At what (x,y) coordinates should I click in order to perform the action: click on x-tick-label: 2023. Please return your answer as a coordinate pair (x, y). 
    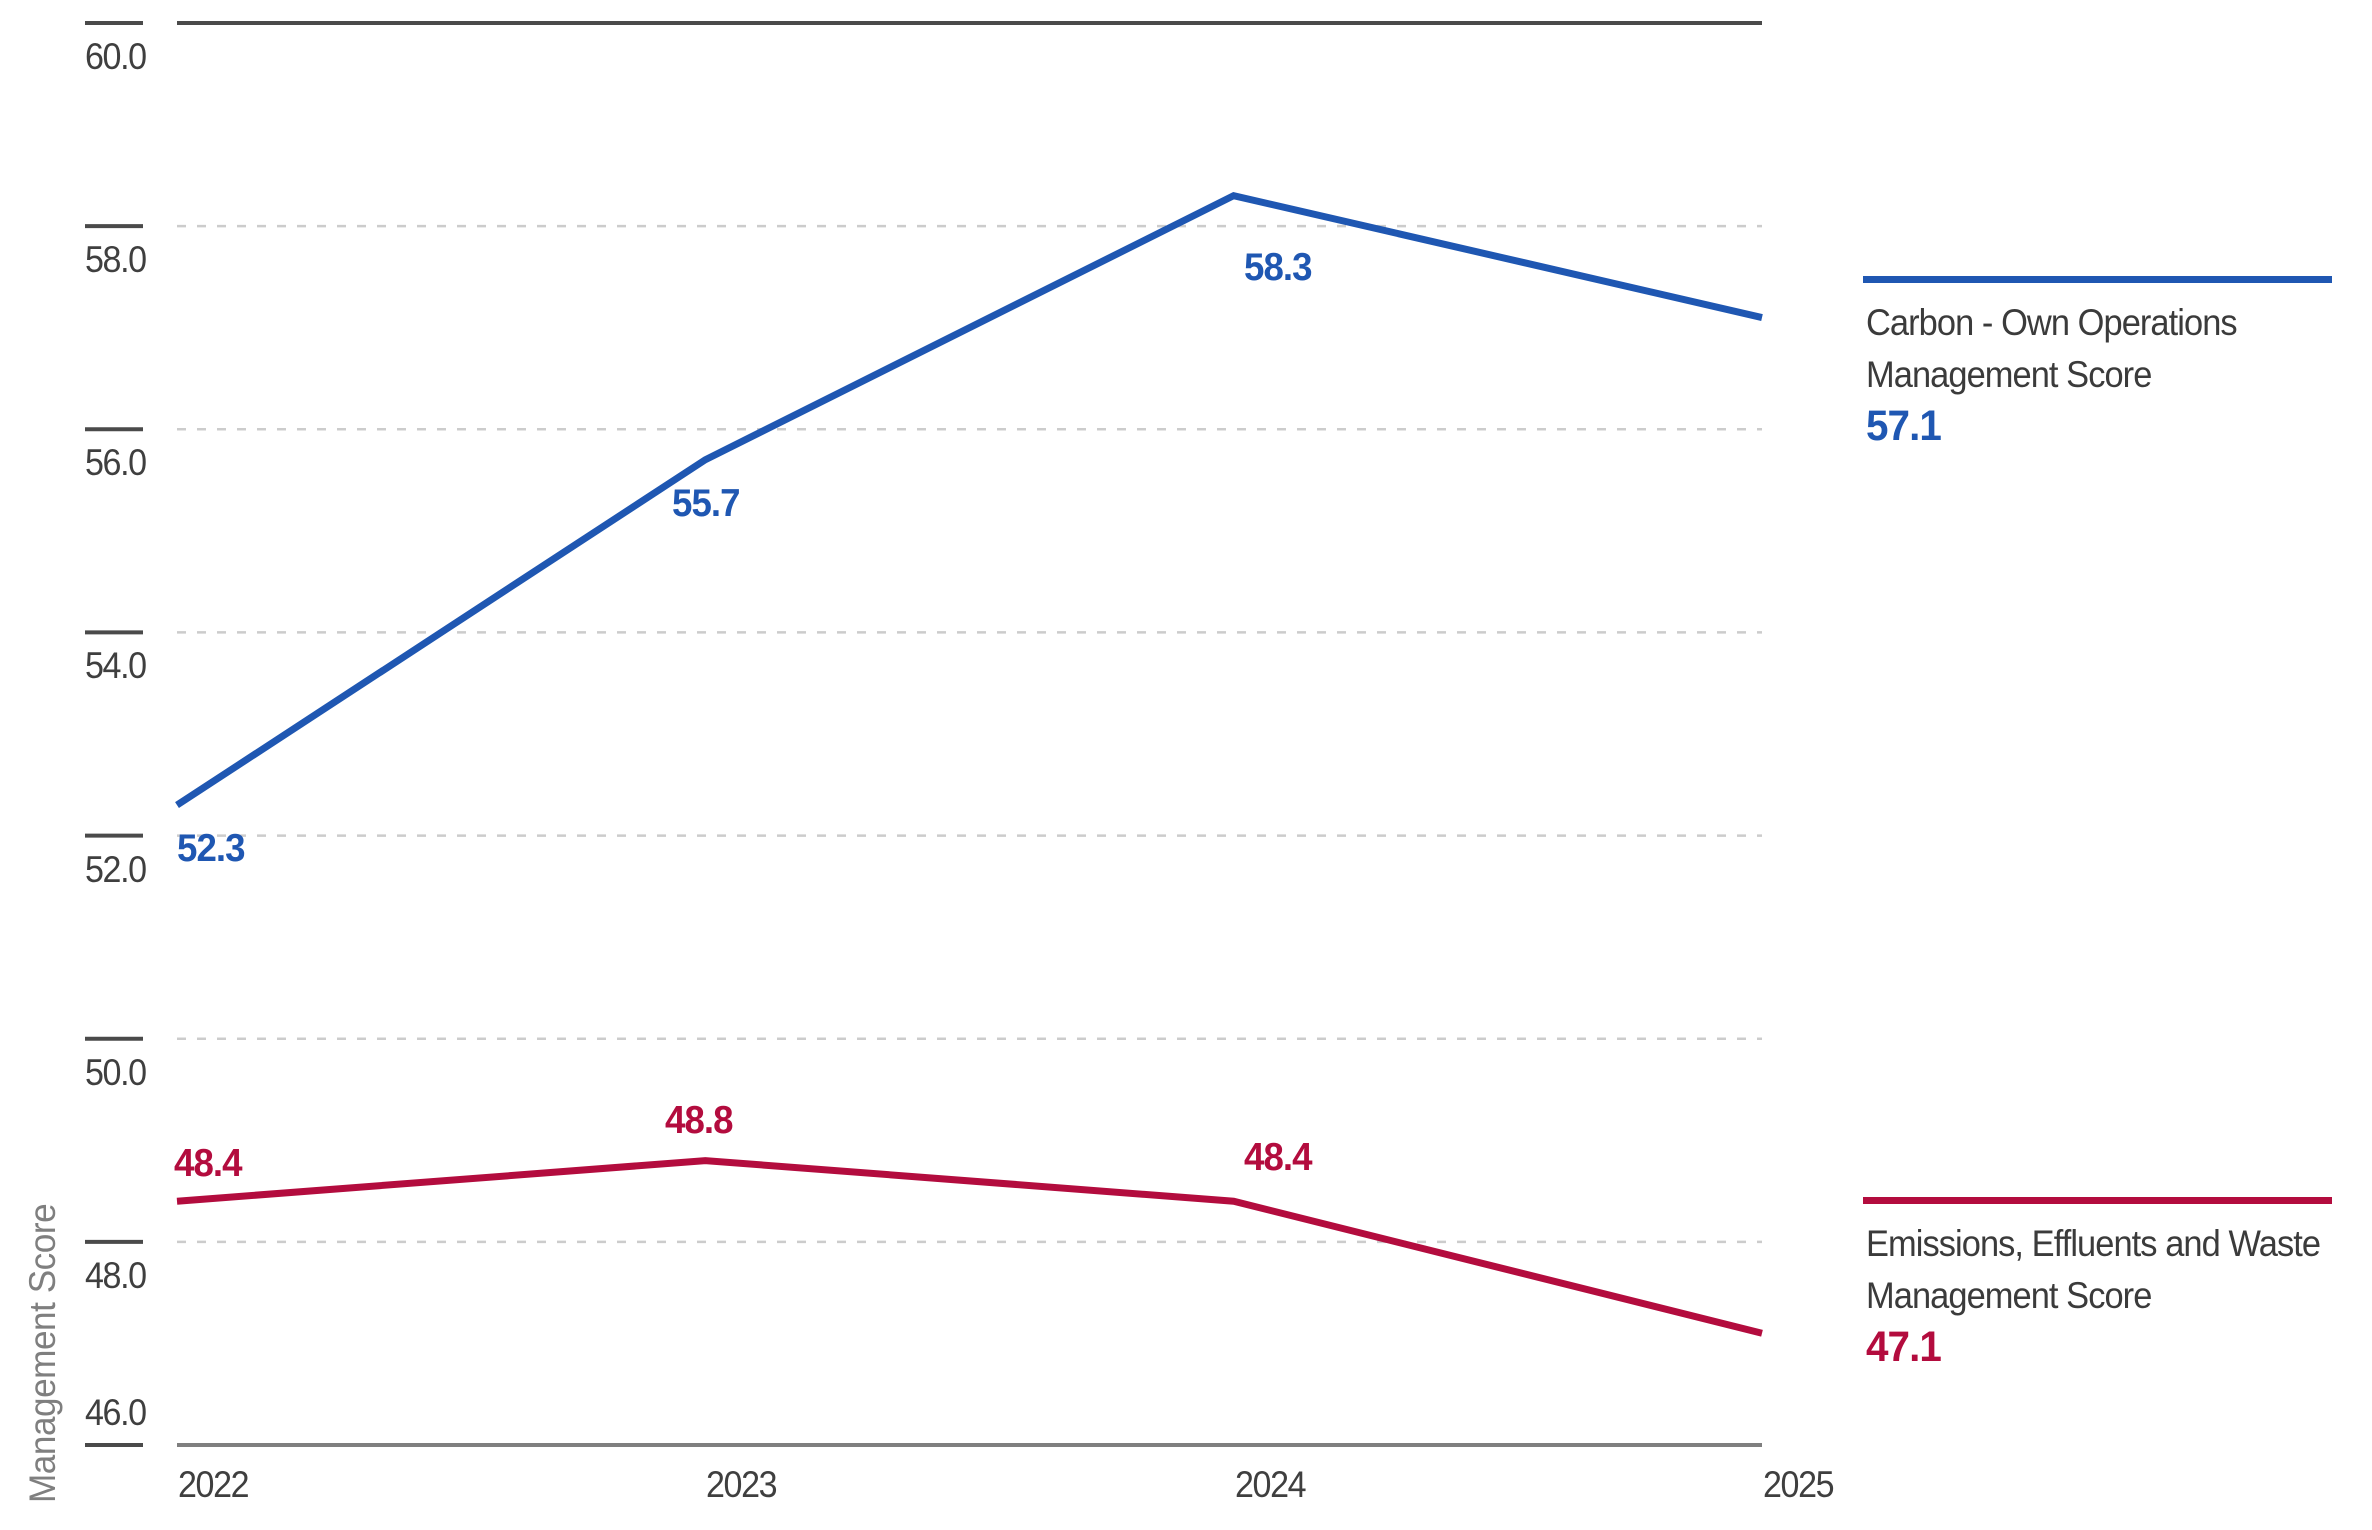
    Looking at the image, I should click on (742, 1484).